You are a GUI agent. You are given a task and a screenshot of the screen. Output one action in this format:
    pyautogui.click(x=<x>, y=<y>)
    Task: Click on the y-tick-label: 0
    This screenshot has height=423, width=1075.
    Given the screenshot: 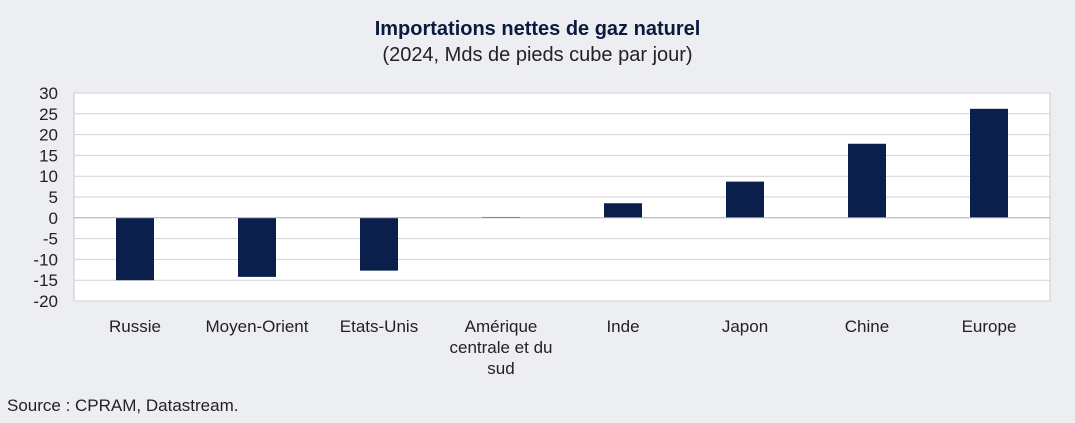 What is the action you would take?
    pyautogui.click(x=53, y=218)
    